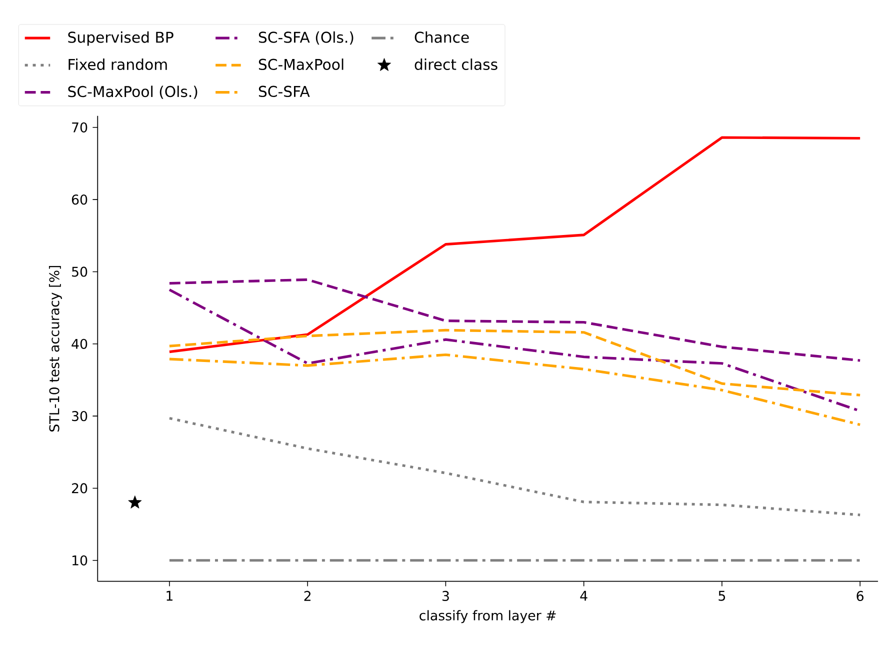 Image resolution: width=879 pixels, height=648 pixels. What do you see at coordinates (80, 488) in the screenshot?
I see `y-tick-label: 20` at bounding box center [80, 488].